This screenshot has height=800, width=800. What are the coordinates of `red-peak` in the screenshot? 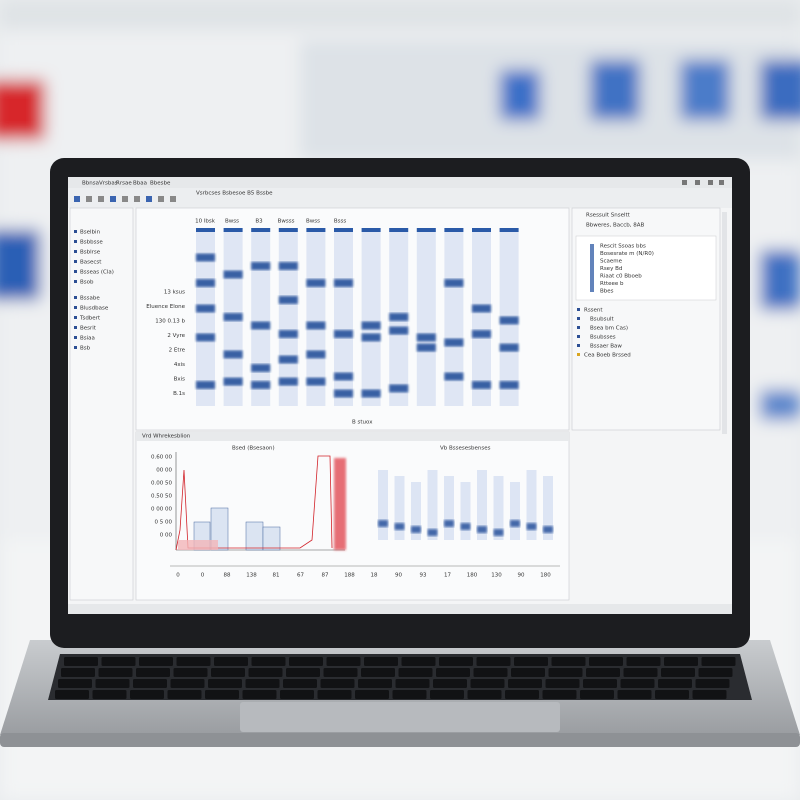 It's located at (340, 504).